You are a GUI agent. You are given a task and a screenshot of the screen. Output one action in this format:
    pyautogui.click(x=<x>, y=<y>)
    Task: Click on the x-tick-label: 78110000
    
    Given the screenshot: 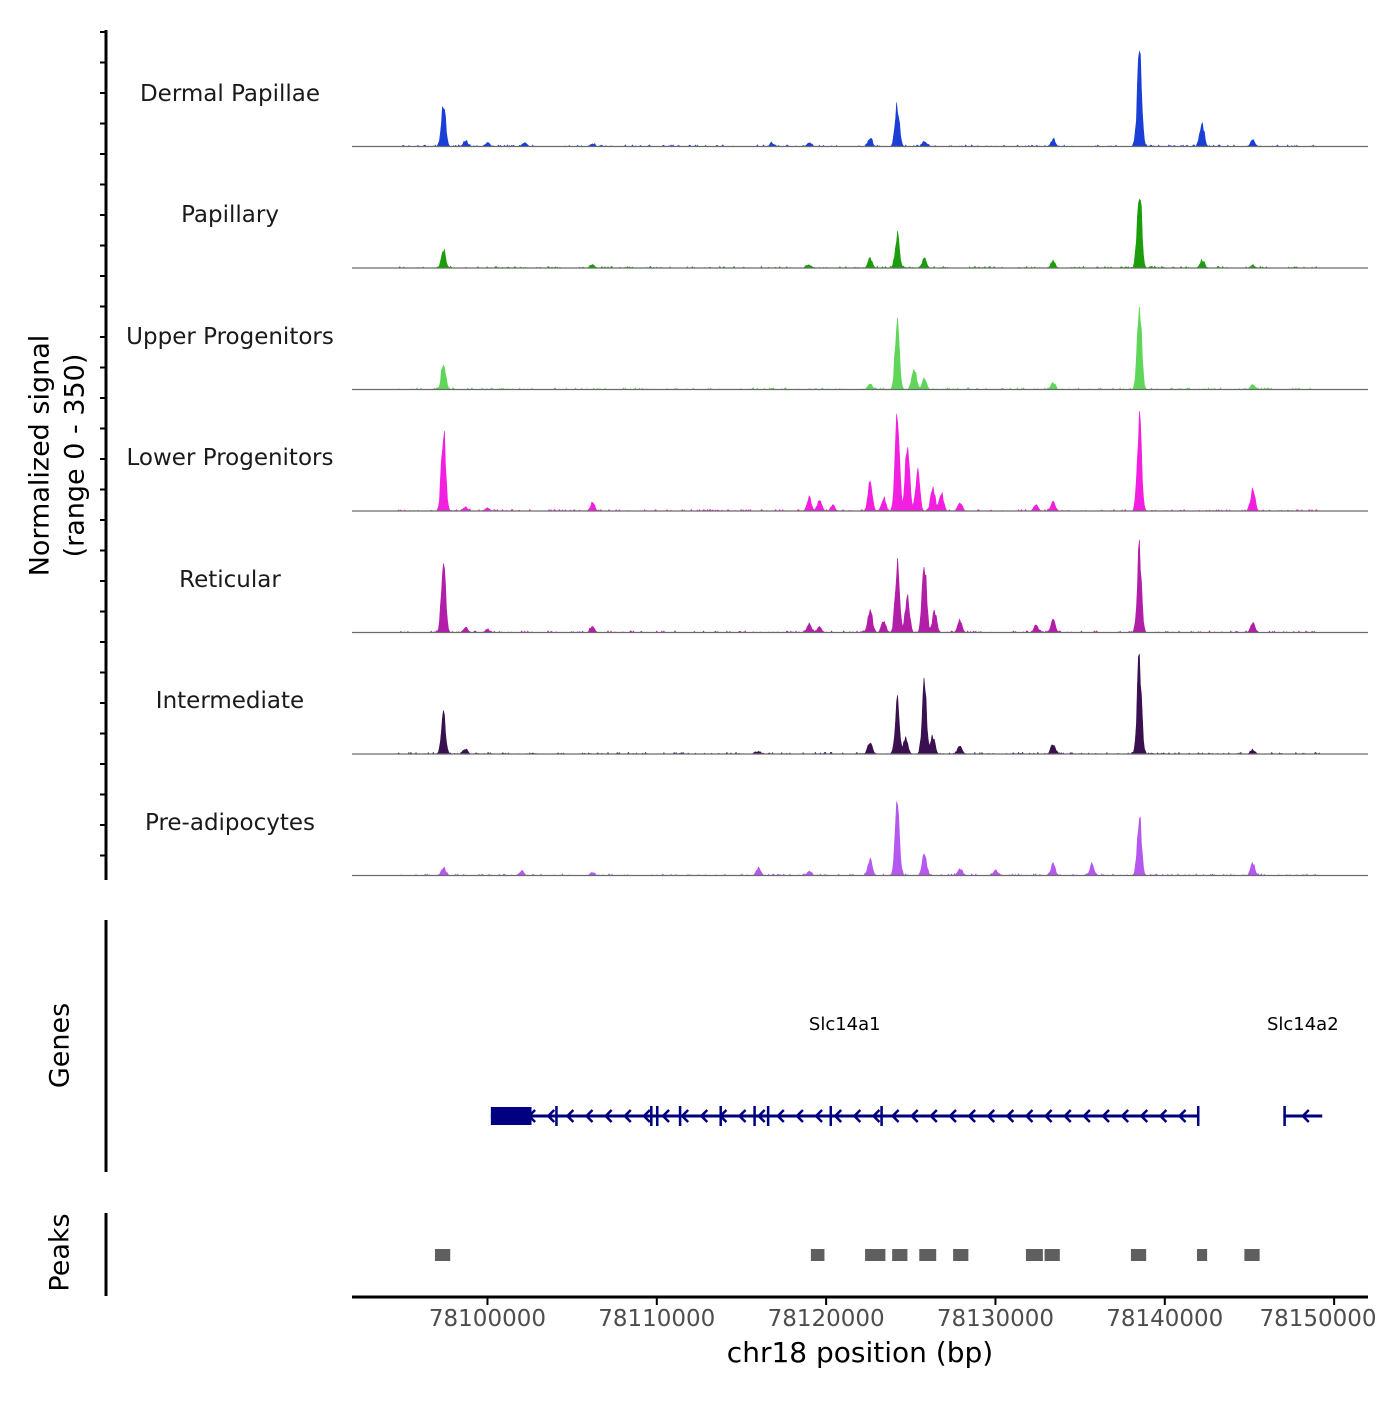 What is the action you would take?
    pyautogui.click(x=657, y=1319)
    